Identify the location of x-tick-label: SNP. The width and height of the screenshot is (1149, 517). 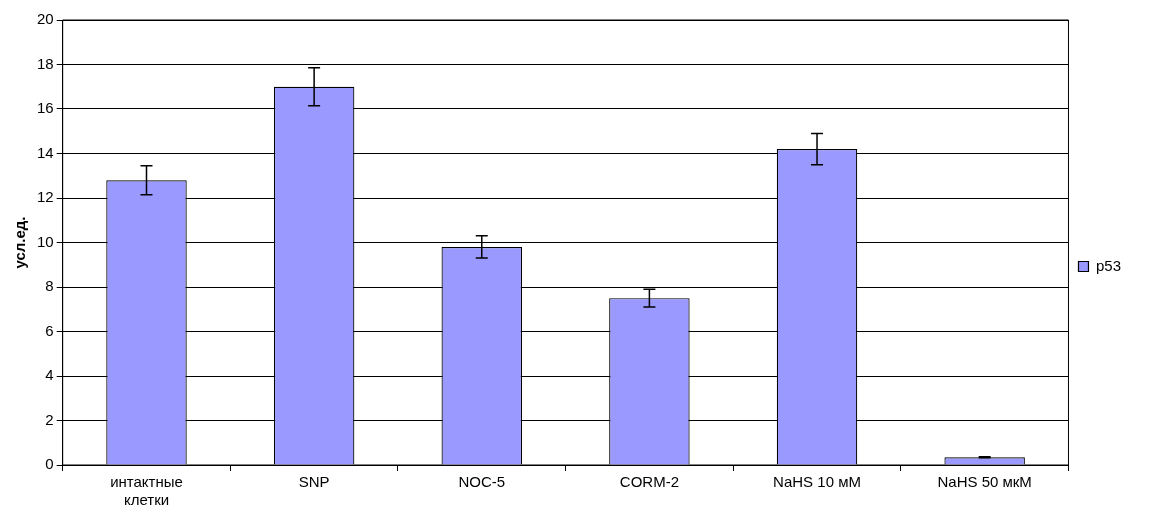
(314, 482).